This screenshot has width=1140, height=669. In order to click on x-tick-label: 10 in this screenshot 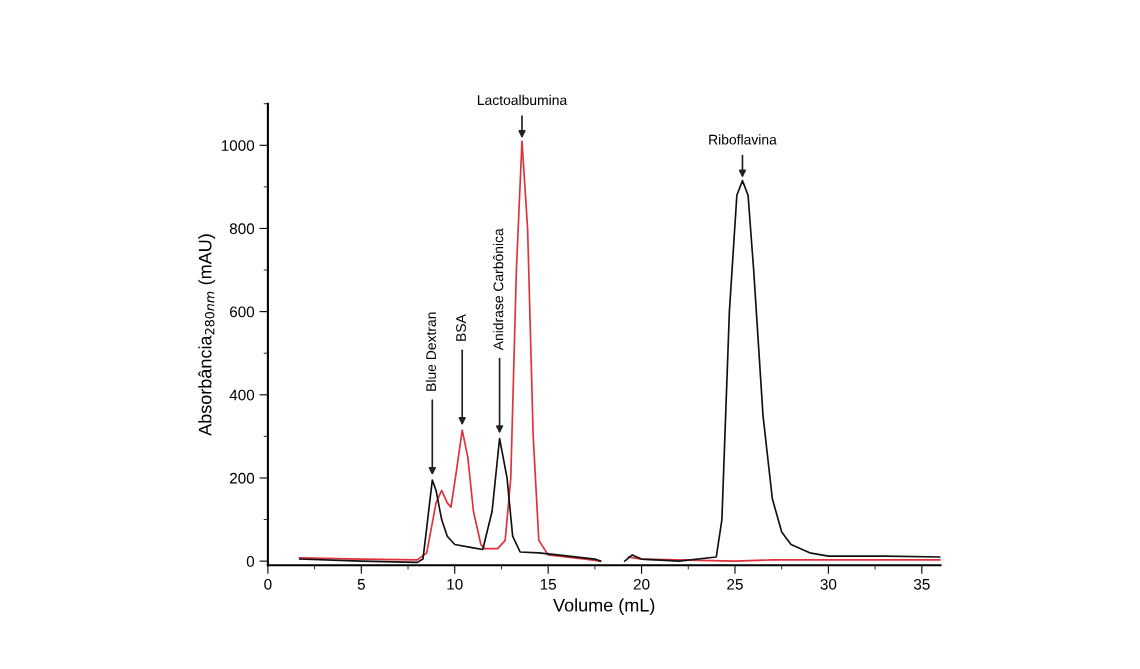, I will do `click(455, 584)`.